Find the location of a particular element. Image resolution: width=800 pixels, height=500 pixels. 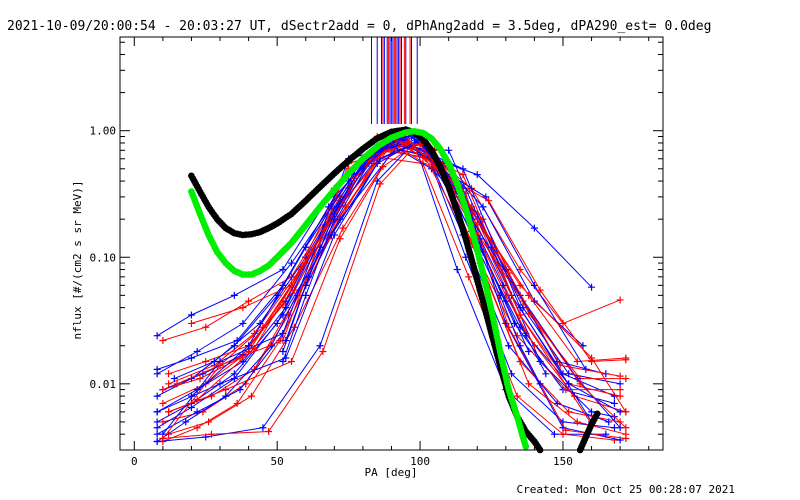

x-tick-label-2: 100 is located at coordinates (420, 461).